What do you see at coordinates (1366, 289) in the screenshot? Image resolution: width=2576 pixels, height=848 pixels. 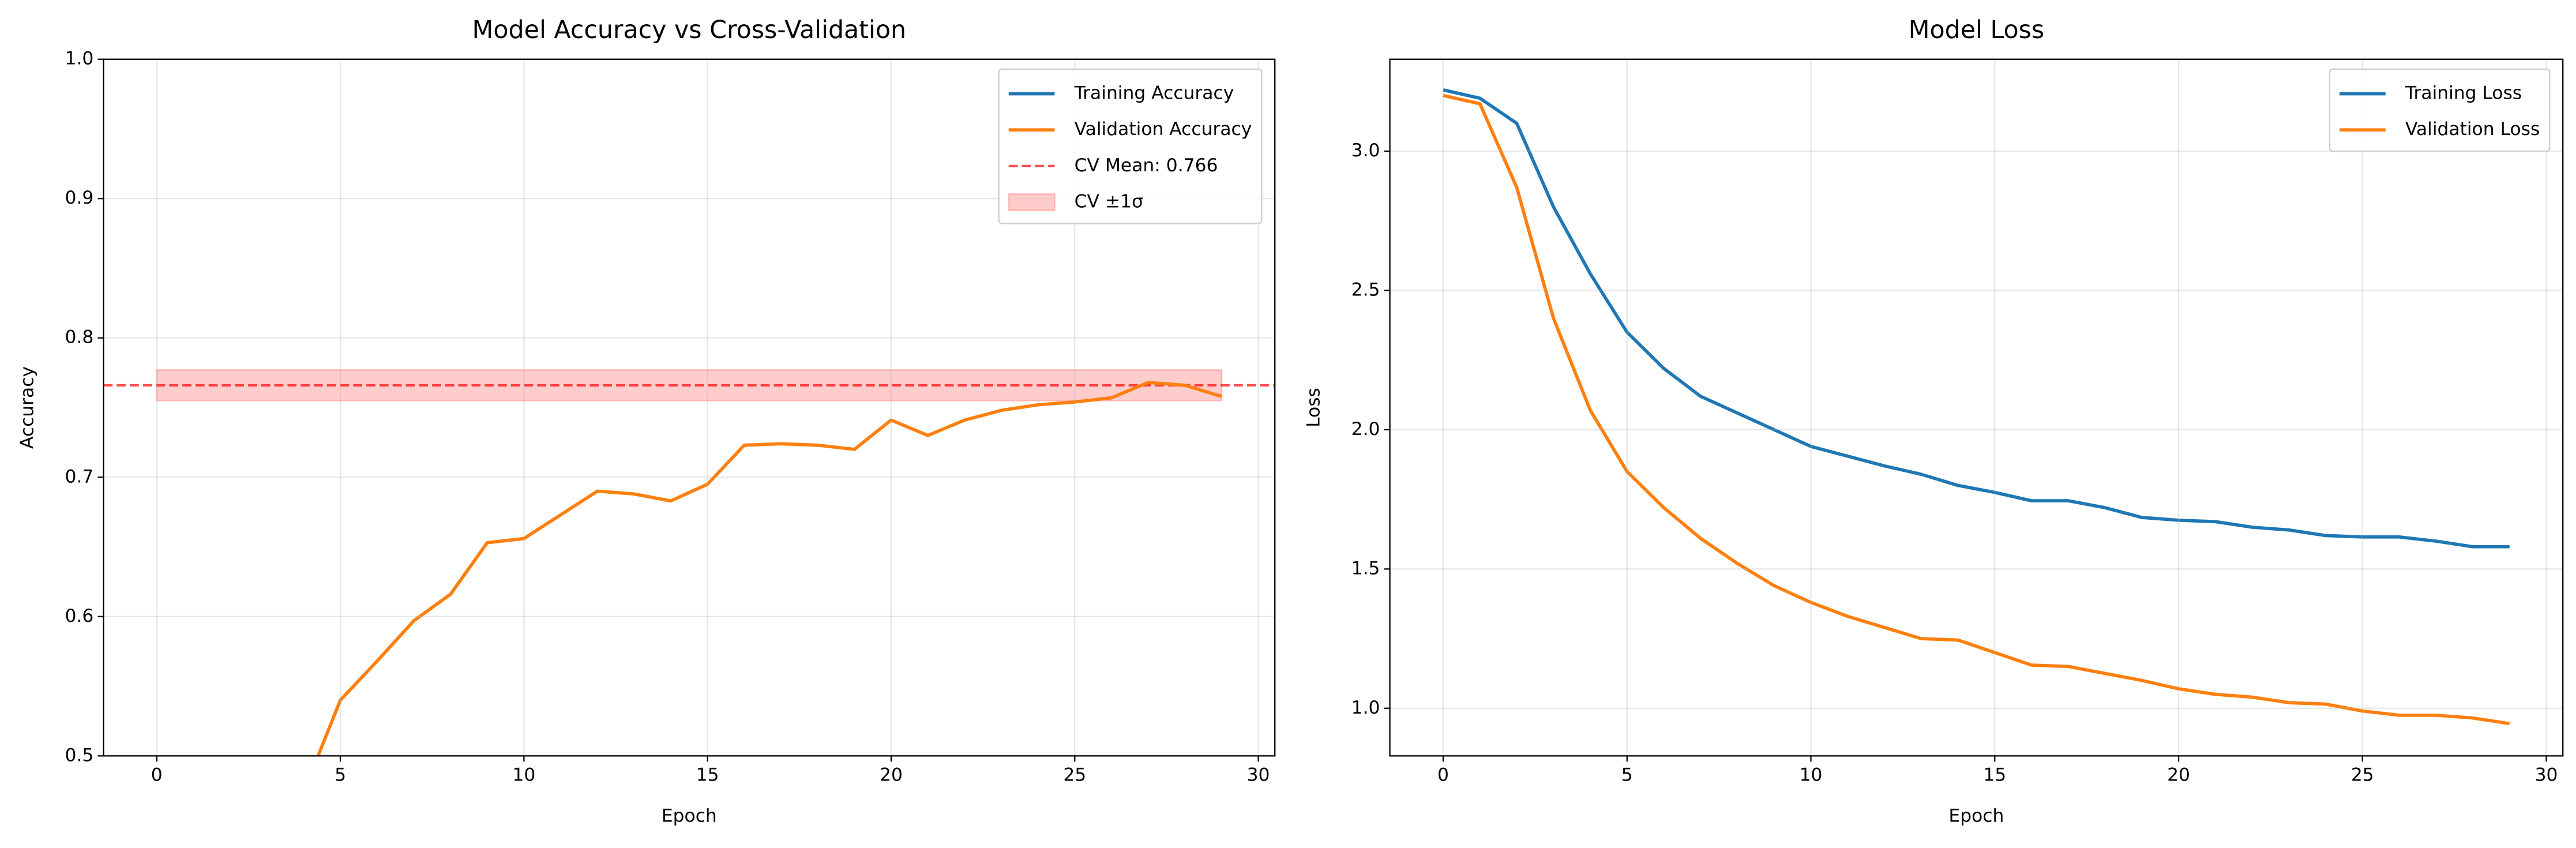 I see `y-tick-label: 2.5` at bounding box center [1366, 289].